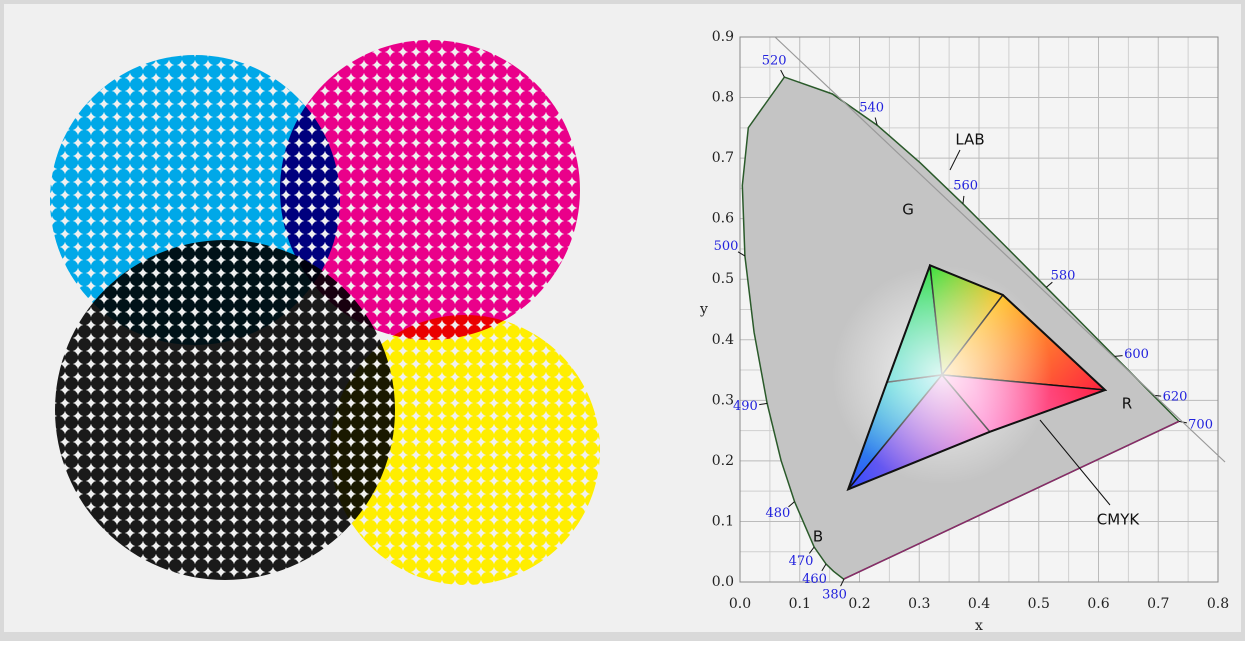  What do you see at coordinates (740, 604) in the screenshot?
I see `x-tick-label: 0.0` at bounding box center [740, 604].